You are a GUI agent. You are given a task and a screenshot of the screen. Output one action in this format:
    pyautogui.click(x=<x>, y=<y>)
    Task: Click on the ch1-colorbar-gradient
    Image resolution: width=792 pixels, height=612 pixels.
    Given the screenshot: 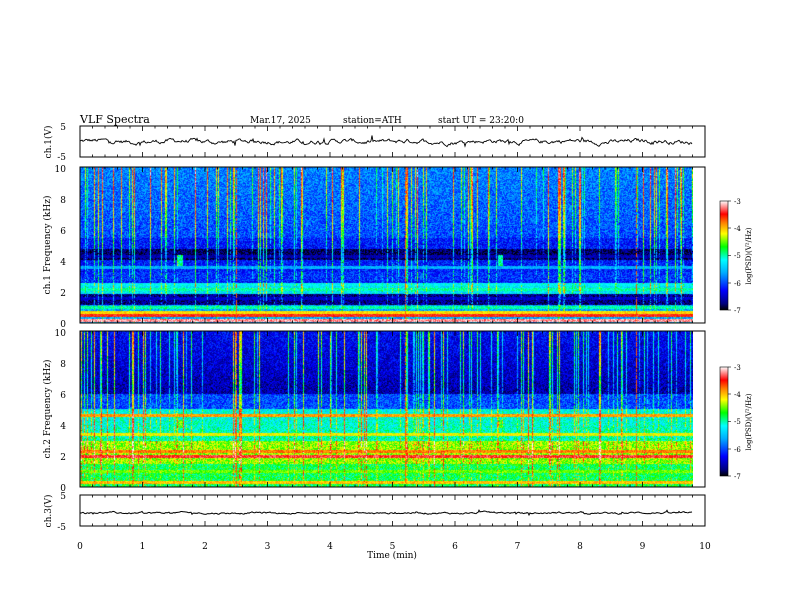 What is the action you would take?
    pyautogui.click(x=724, y=255)
    